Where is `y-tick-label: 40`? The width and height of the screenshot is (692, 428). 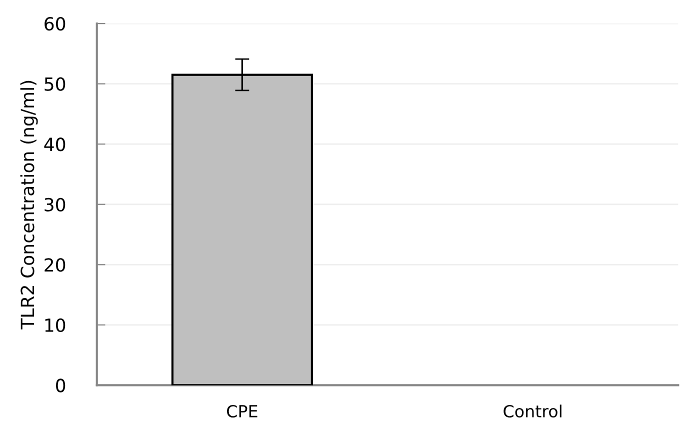
y-tick-label: 40 is located at coordinates (55, 145).